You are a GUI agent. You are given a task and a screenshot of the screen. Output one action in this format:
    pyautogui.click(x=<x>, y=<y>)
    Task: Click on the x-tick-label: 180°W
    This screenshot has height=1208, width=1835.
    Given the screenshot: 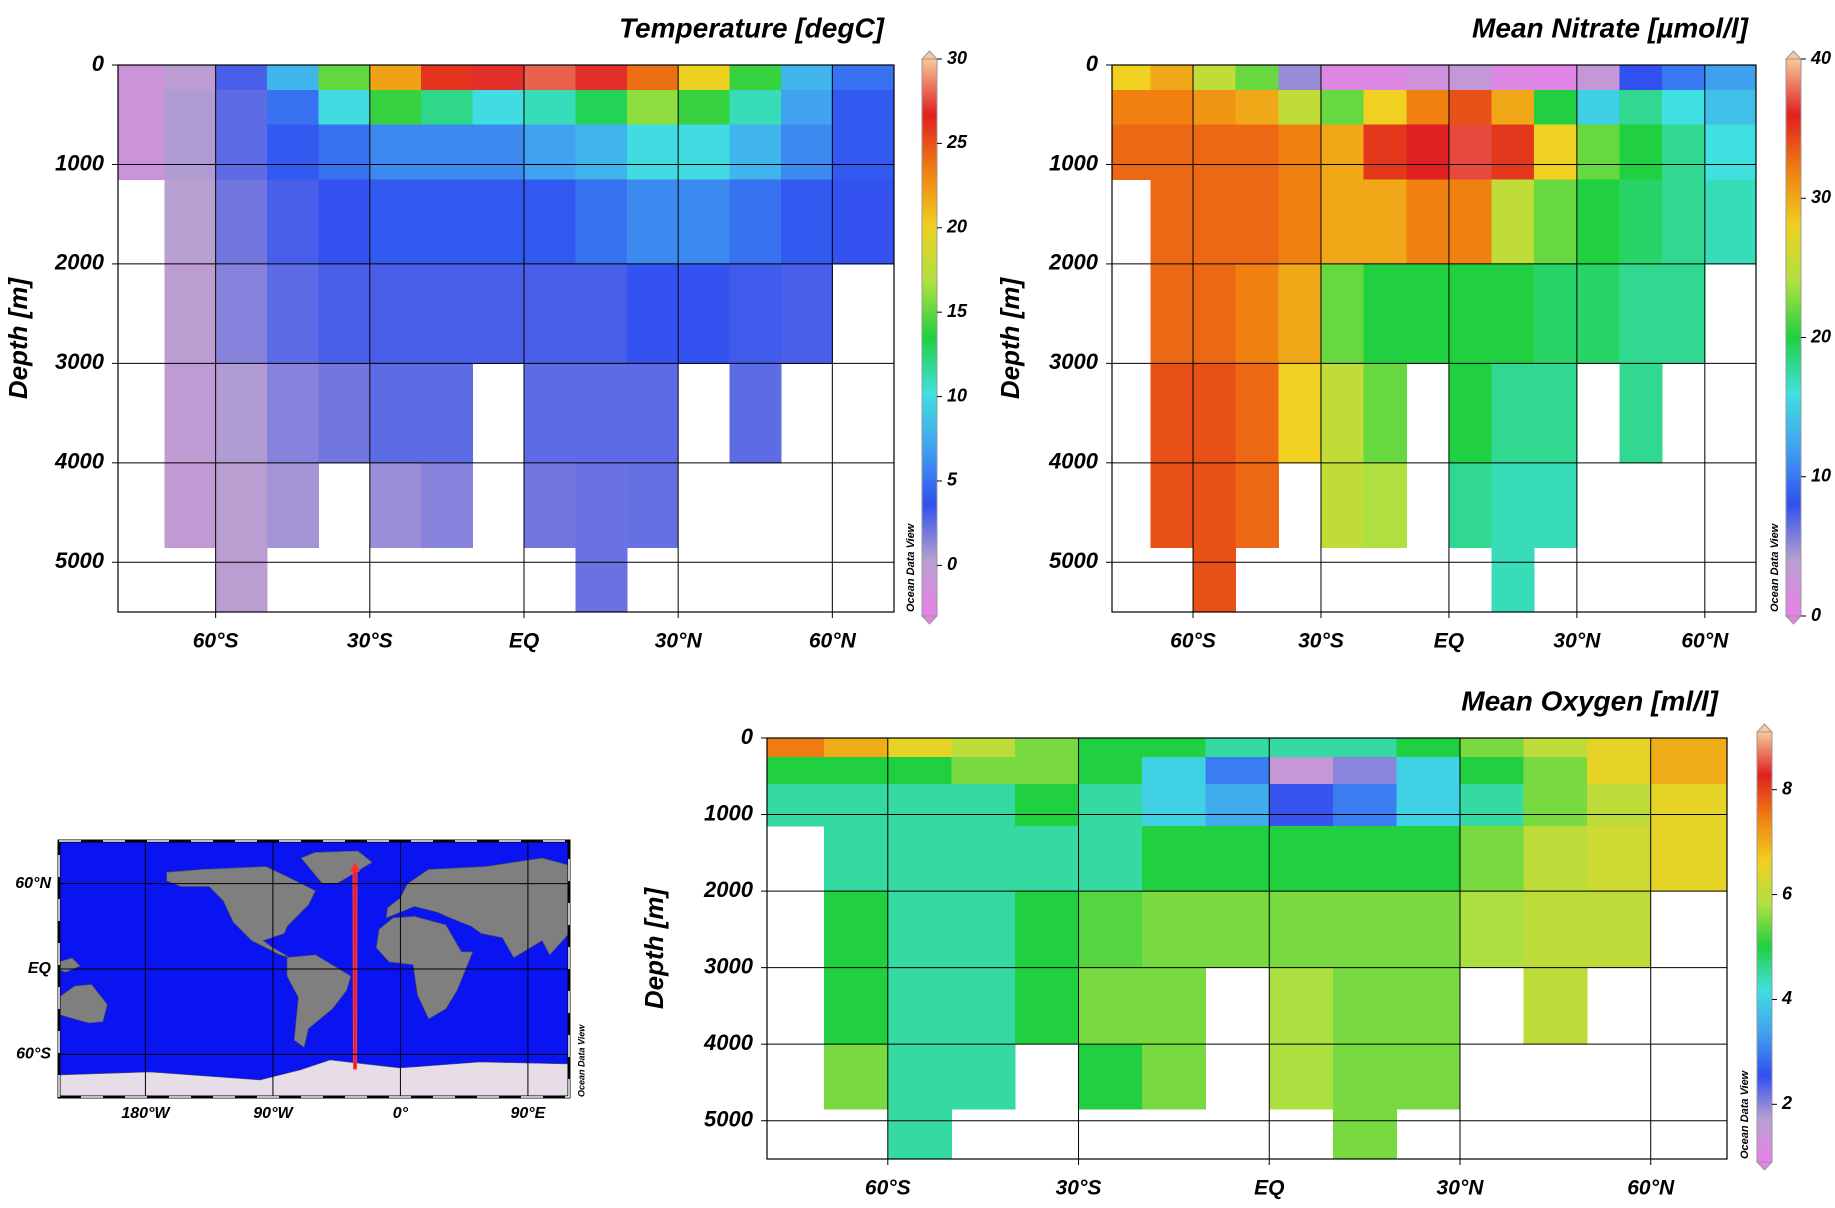 What is the action you would take?
    pyautogui.click(x=146, y=1113)
    